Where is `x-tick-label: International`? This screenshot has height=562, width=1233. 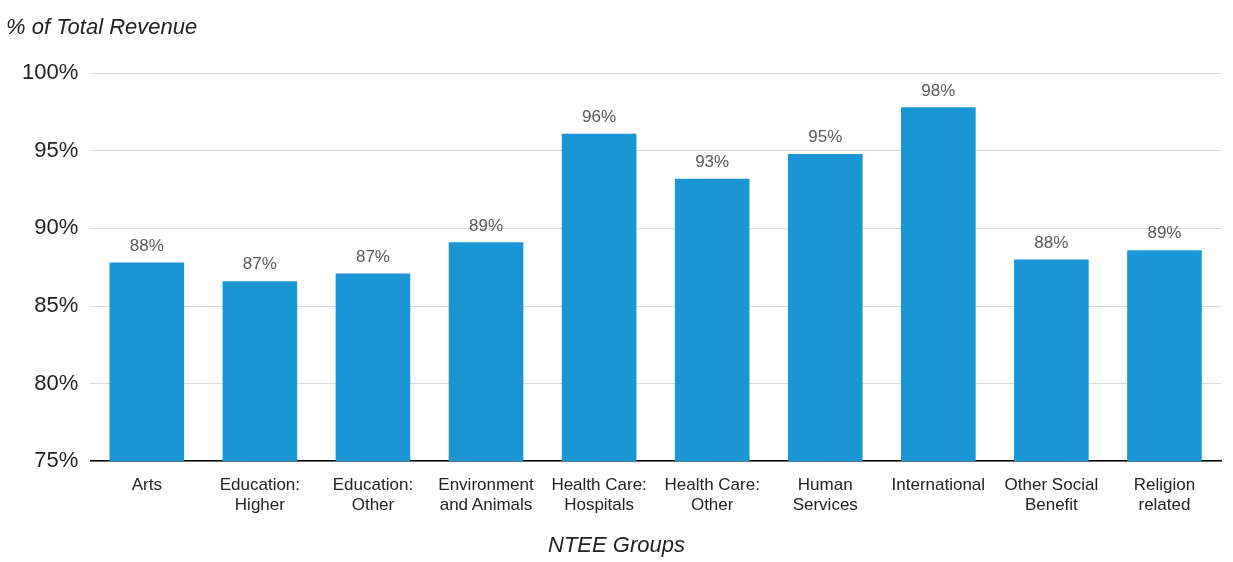
x-tick-label: International is located at coordinates (938, 485).